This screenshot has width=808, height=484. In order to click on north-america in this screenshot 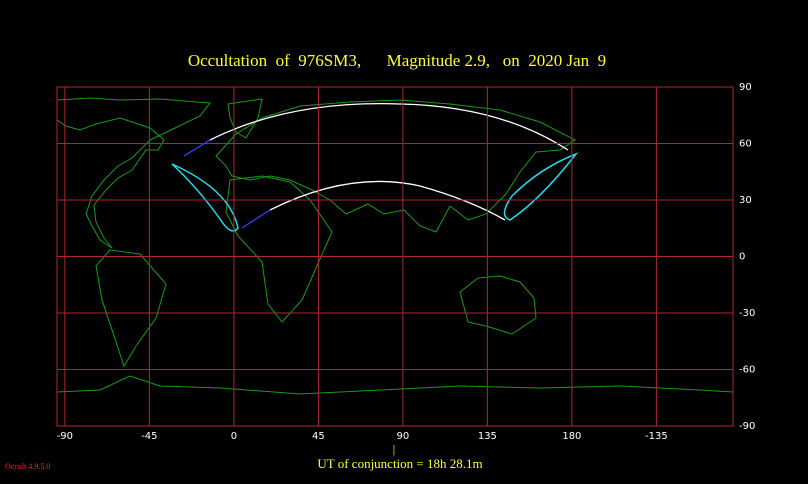, I will do `click(133, 173)`.